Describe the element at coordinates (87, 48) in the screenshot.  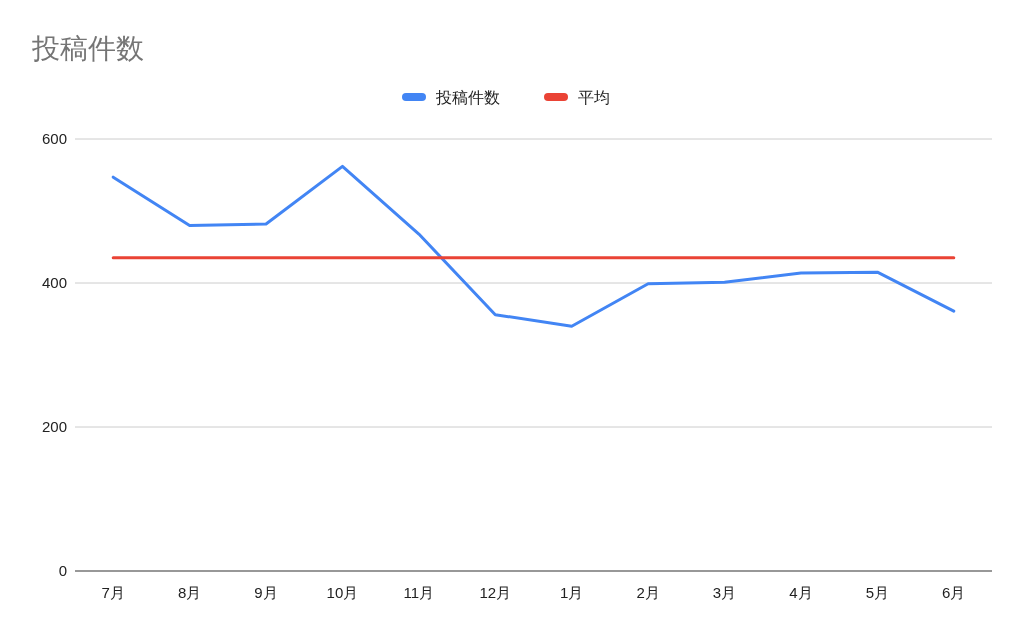
I see `chart-title: 投稿件数` at that location.